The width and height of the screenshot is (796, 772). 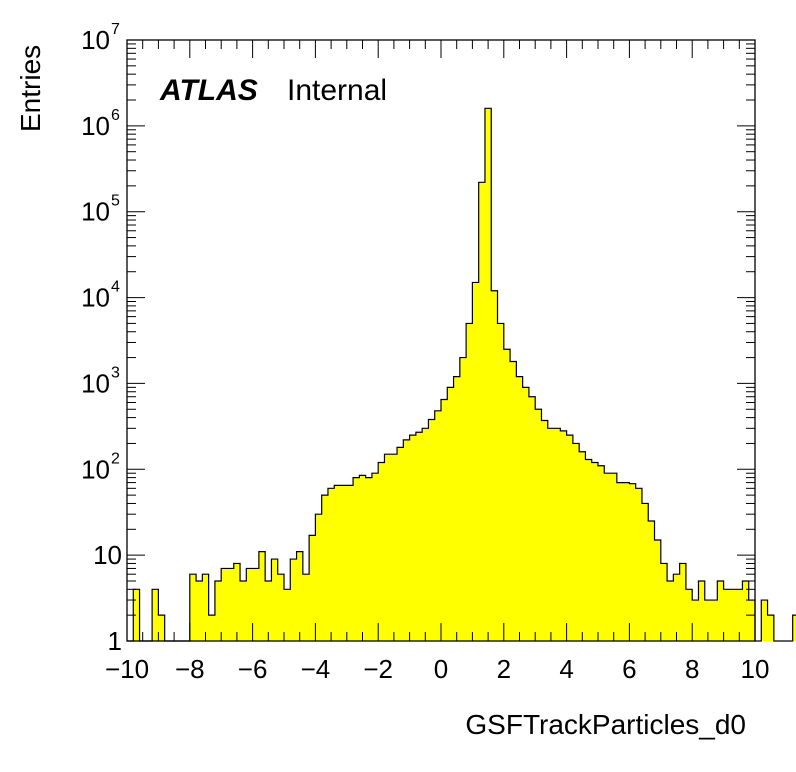 What do you see at coordinates (115, 115) in the screenshot?
I see `y-tick-exponent: 6` at bounding box center [115, 115].